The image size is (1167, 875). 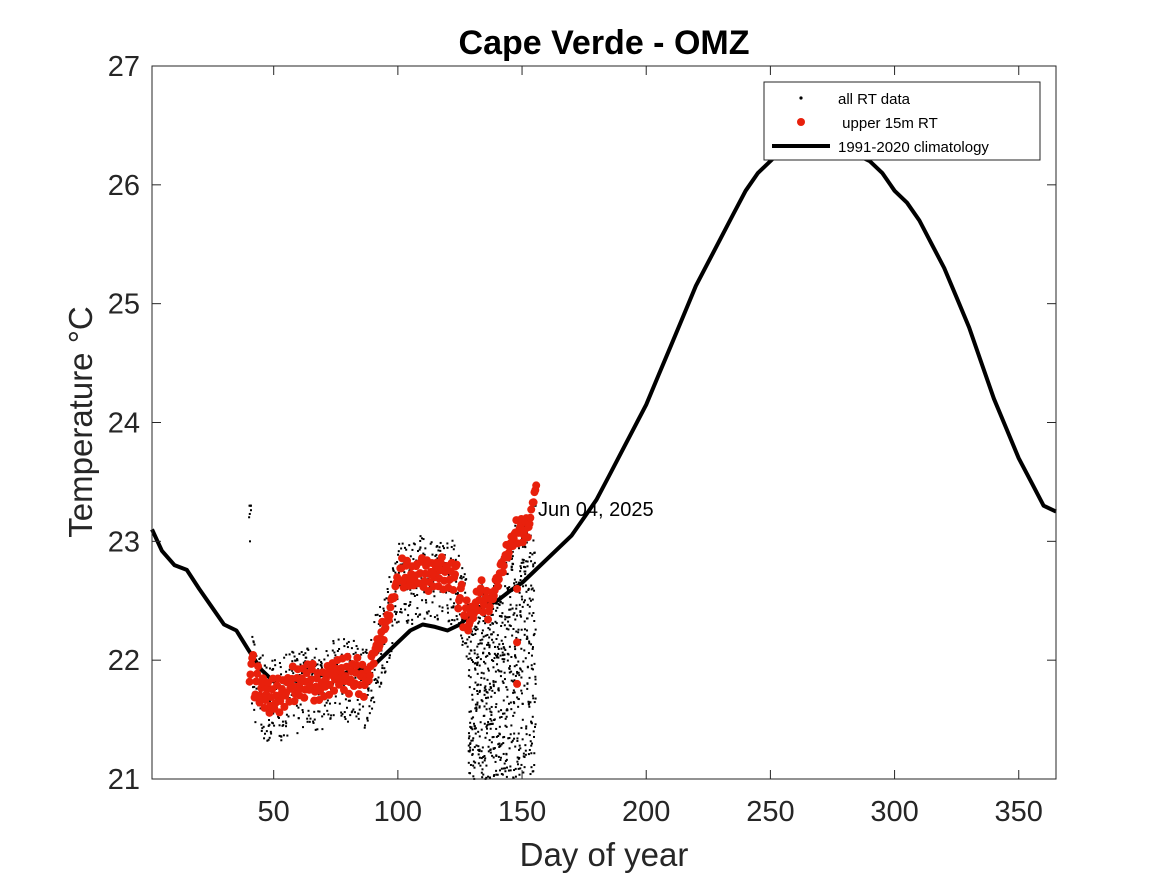 What do you see at coordinates (888, 123) in the screenshot?
I see `legend-label-upper15m: upper 15m RT` at bounding box center [888, 123].